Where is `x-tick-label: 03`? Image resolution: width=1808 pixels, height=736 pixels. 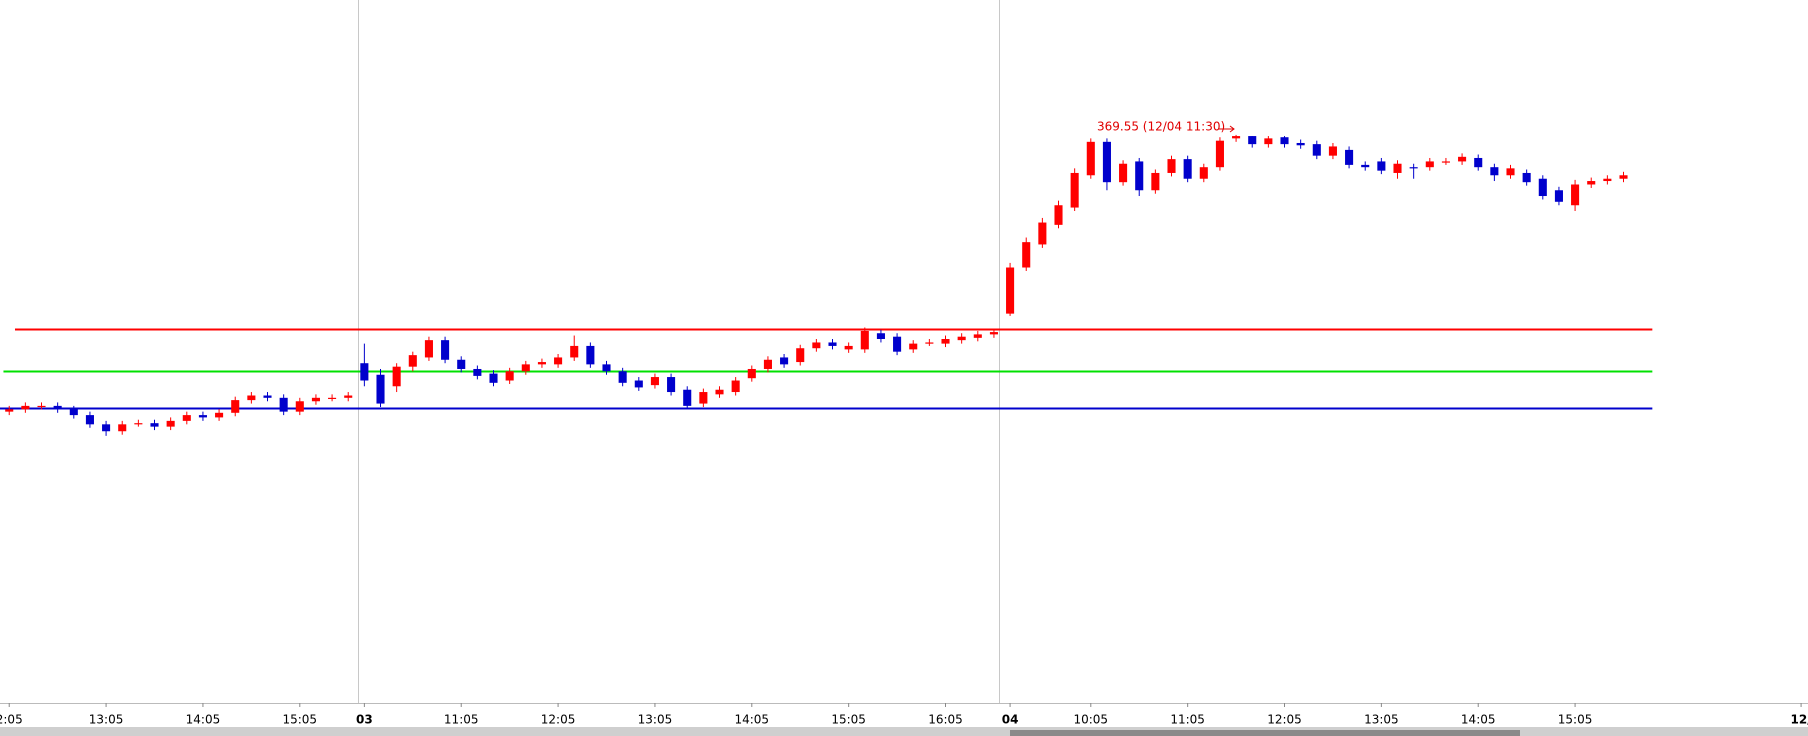
x-tick-label: 03 is located at coordinates (364, 720).